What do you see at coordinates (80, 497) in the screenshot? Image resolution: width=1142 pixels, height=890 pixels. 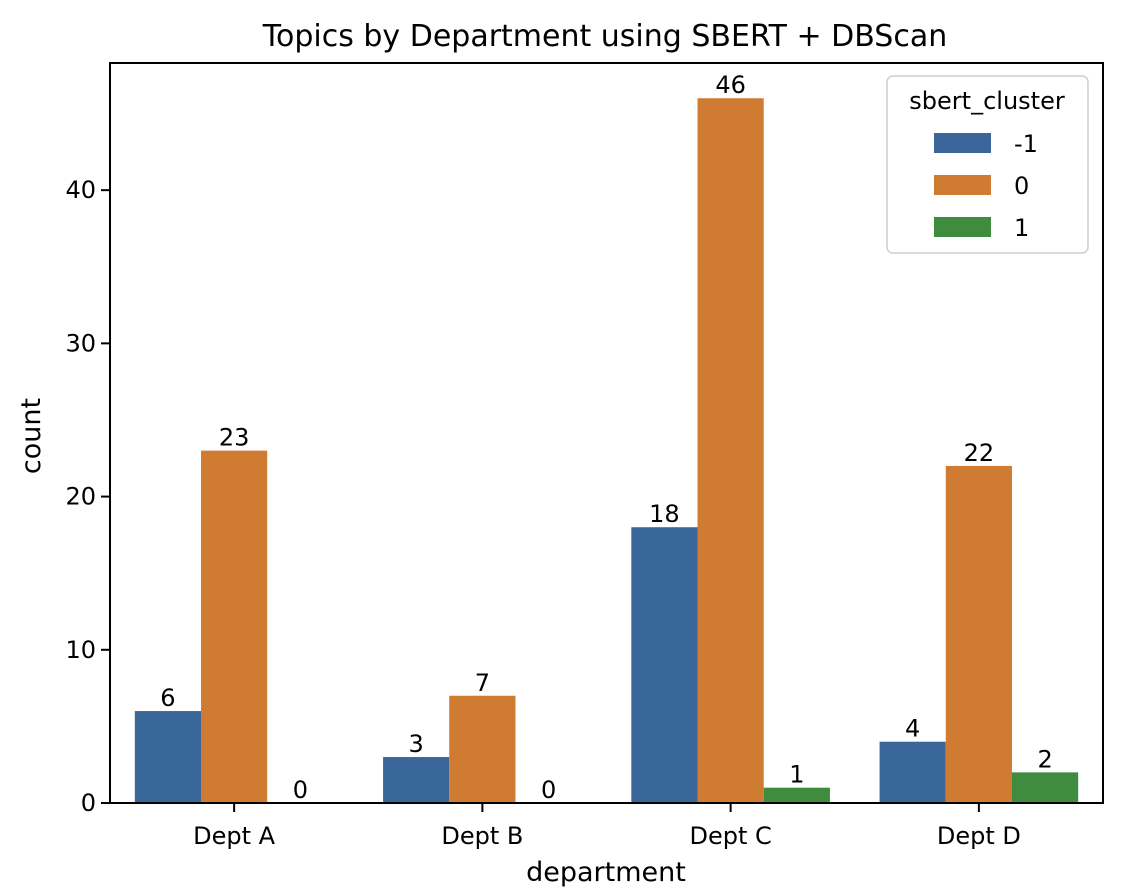 I see `y-tick-label: 20` at bounding box center [80, 497].